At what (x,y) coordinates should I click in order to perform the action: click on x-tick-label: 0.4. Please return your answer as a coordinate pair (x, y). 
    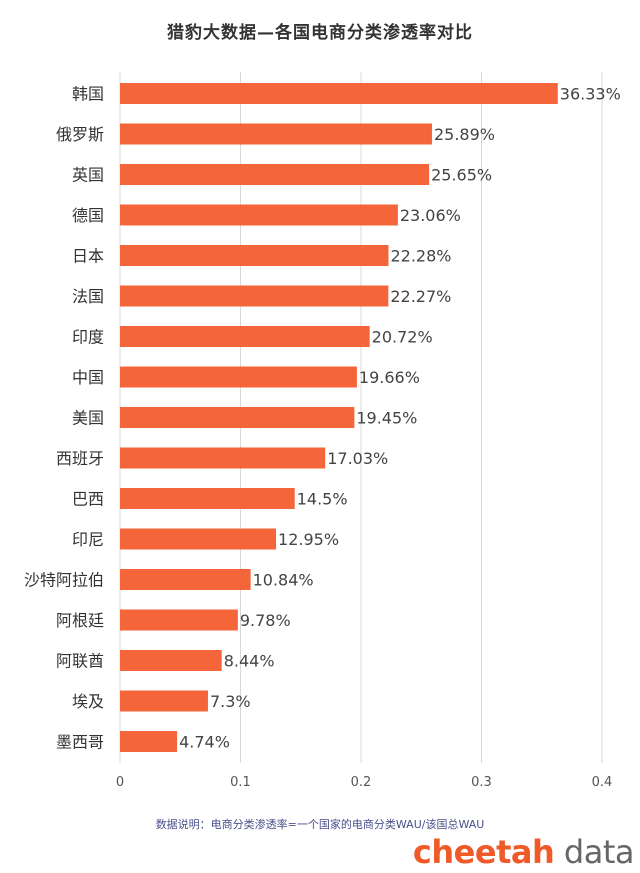
    Looking at the image, I should click on (602, 782).